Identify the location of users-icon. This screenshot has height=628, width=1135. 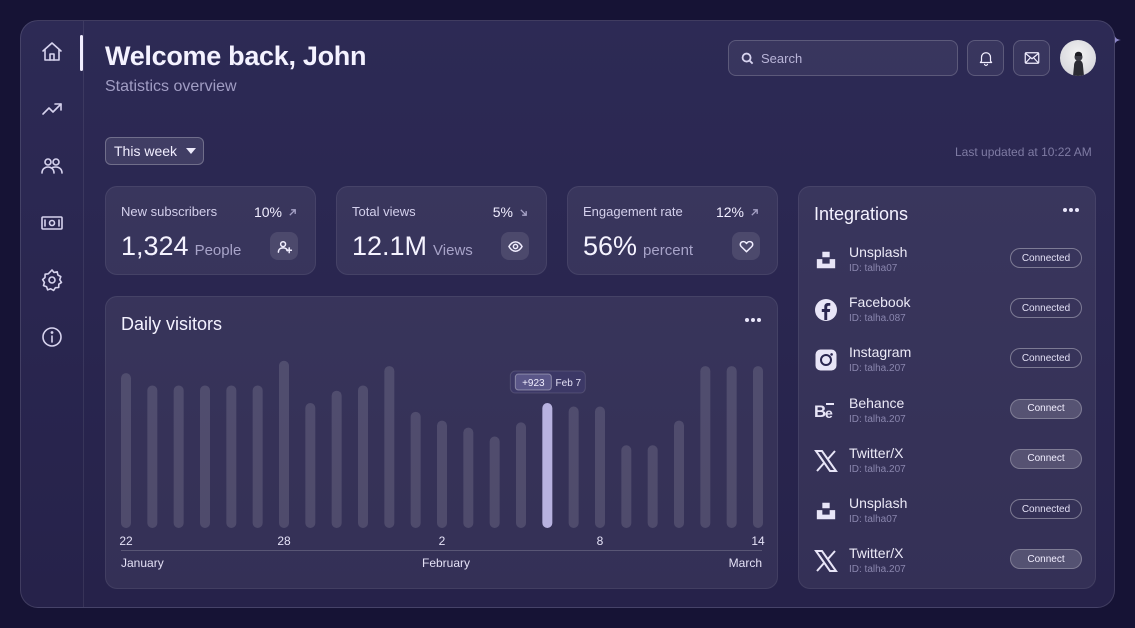
(52, 166).